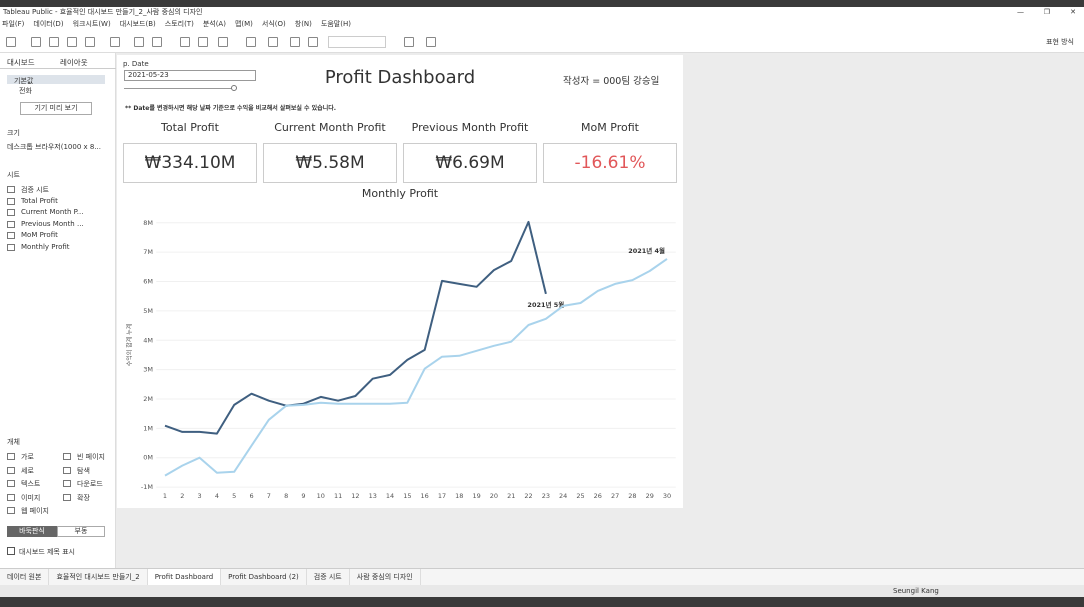  I want to click on kpi-value: ₩5.58M, so click(330, 163).